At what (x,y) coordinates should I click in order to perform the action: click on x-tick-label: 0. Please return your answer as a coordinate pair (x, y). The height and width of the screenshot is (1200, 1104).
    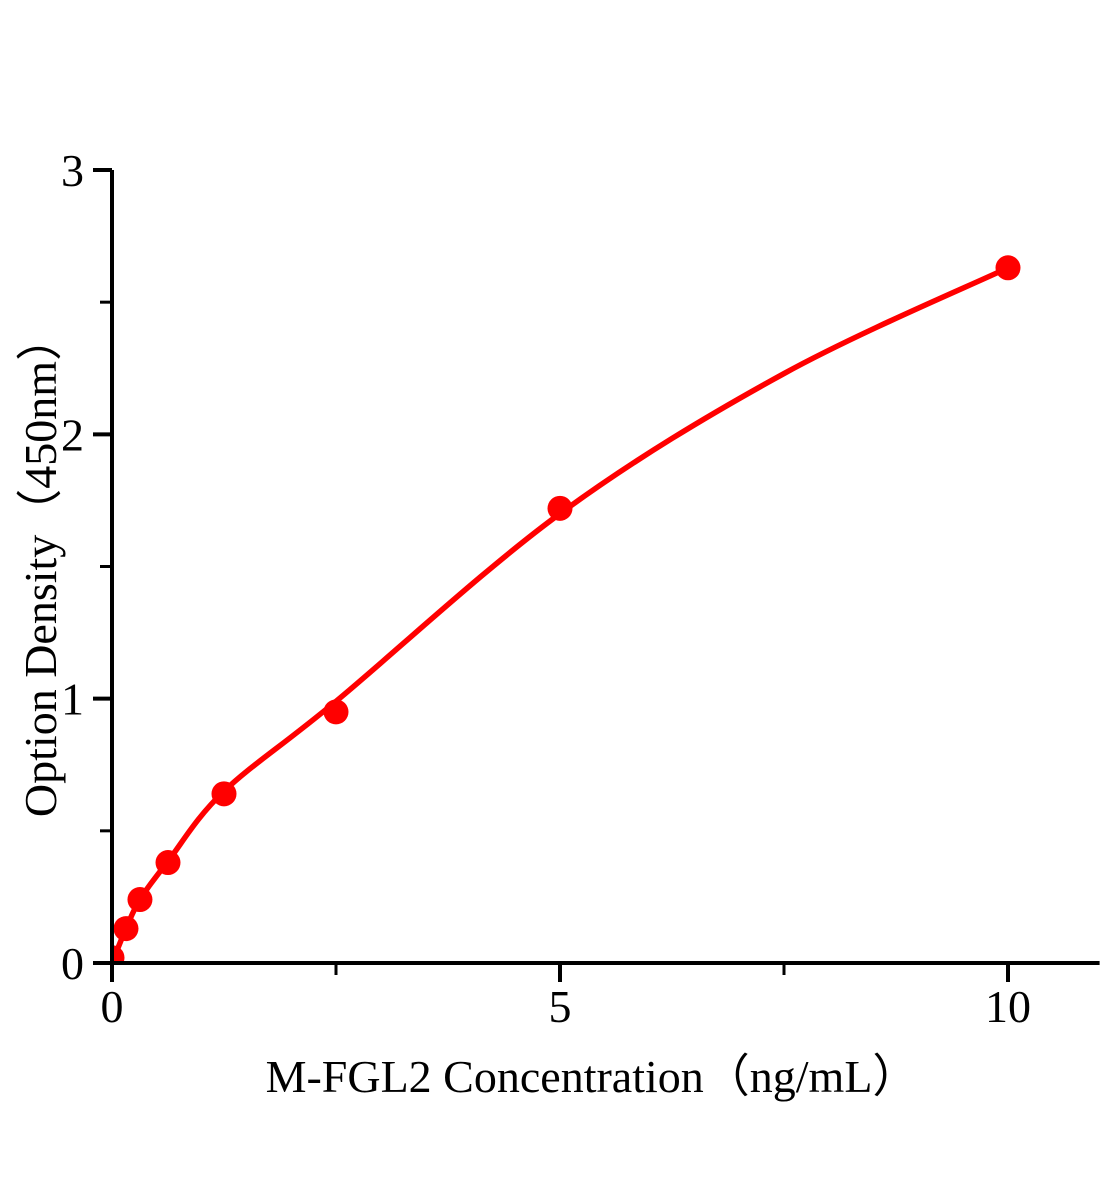
    Looking at the image, I should click on (112, 1006).